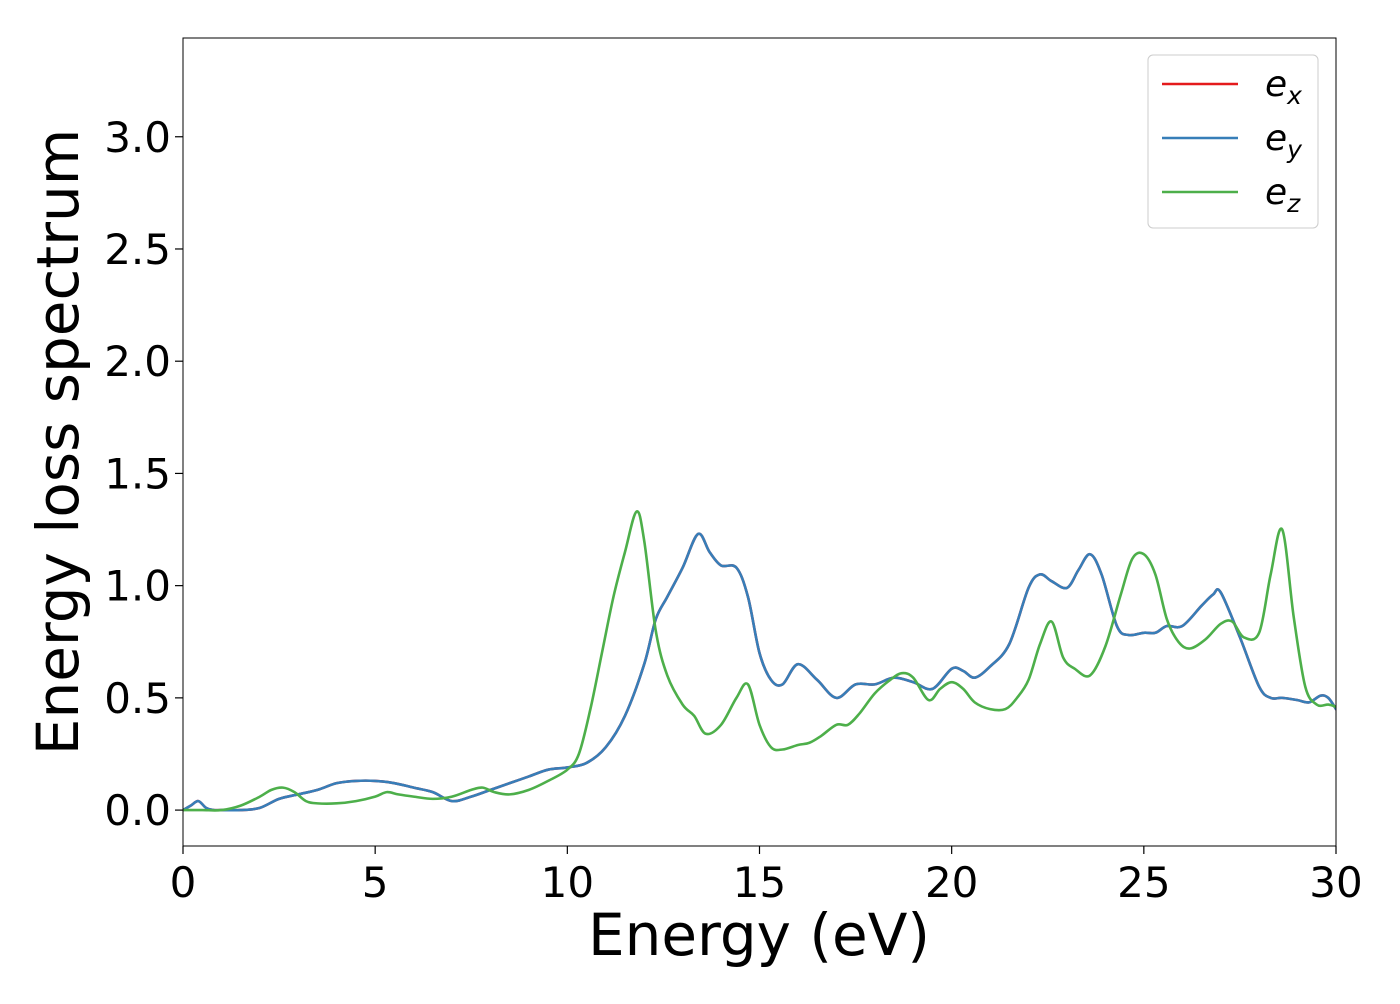 Image resolution: width=1400 pixels, height=1004 pixels. What do you see at coordinates (137, 586) in the screenshot?
I see `y-tick-label: 1.0` at bounding box center [137, 586].